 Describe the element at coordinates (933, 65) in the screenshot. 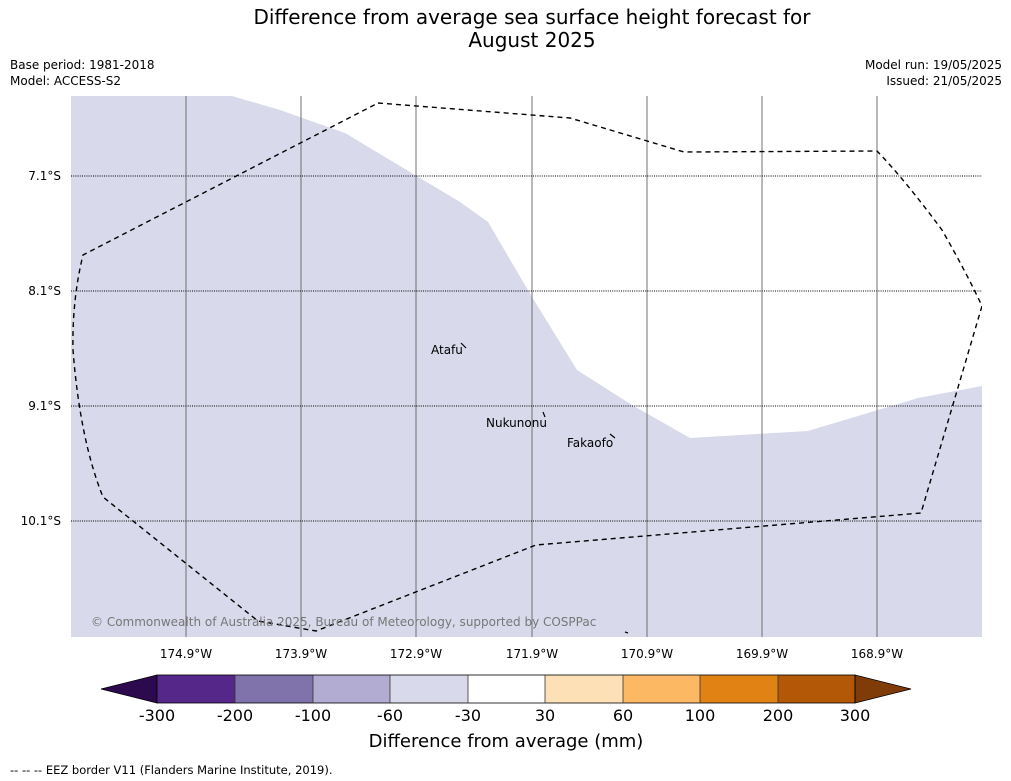

I see `model-run: Model run: 19/05/2025` at that location.